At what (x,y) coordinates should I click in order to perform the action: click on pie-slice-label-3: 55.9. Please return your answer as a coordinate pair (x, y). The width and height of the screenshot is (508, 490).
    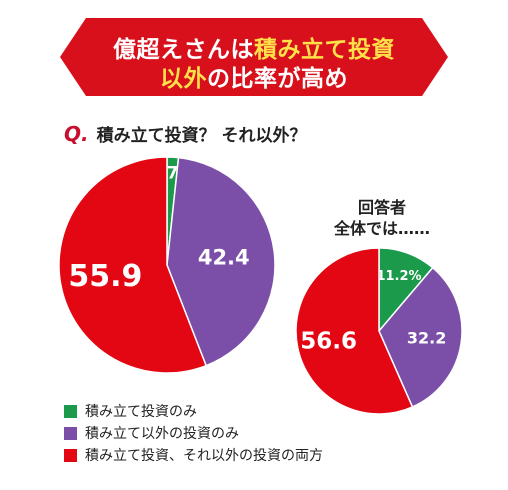
    Looking at the image, I should click on (105, 276).